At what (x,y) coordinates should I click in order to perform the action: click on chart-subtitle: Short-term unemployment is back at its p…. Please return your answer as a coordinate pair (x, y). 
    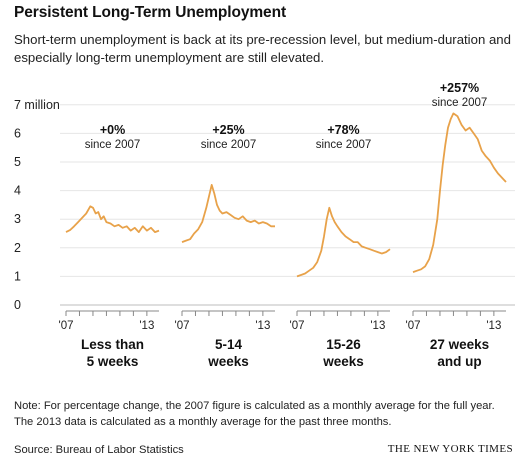
    Looking at the image, I should click on (262, 48).